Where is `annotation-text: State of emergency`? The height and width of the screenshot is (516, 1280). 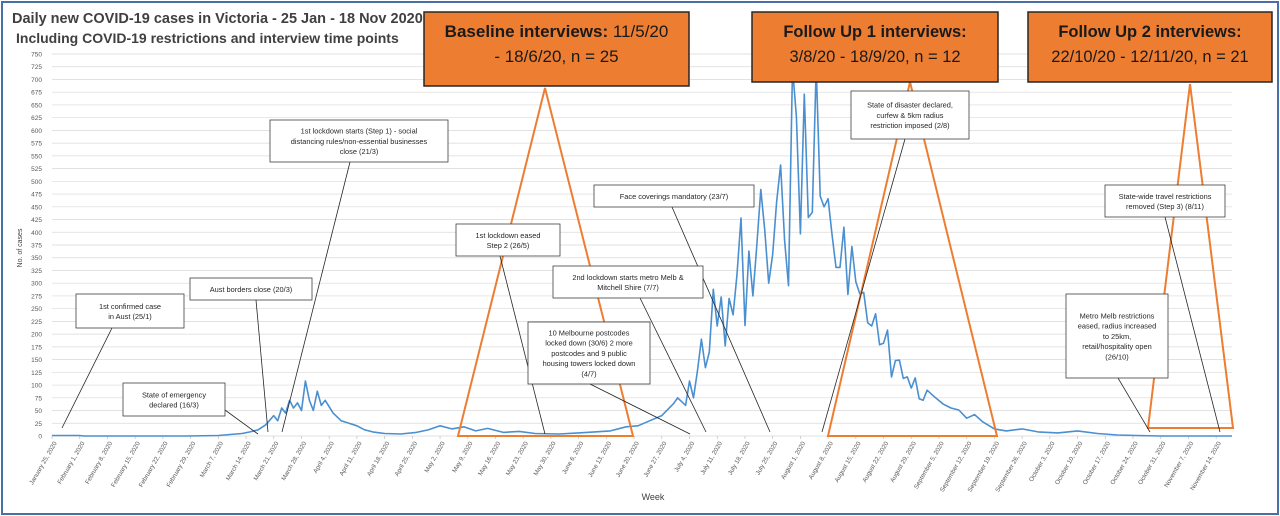 annotation-text: State of emergency is located at coordinates (174, 394).